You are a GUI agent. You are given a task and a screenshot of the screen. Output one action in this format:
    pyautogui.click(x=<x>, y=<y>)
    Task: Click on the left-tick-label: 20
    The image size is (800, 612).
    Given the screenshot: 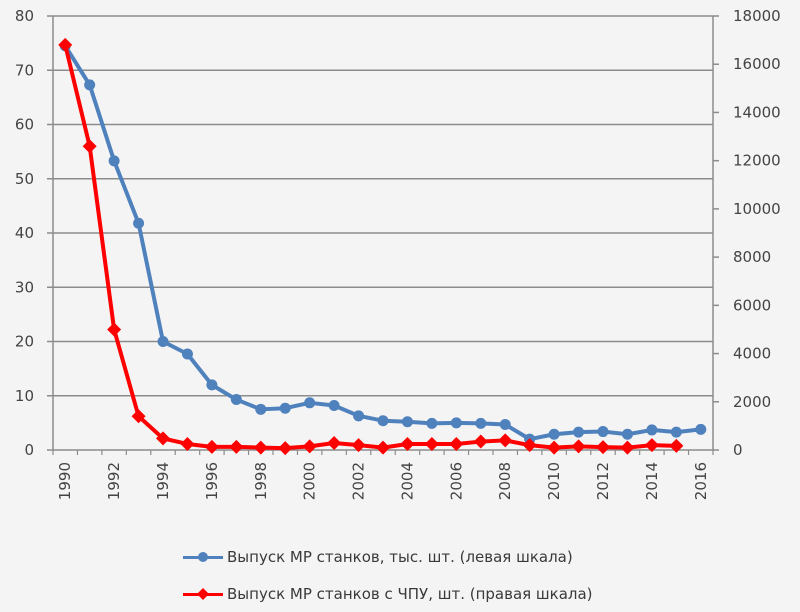 What is the action you would take?
    pyautogui.click(x=24, y=342)
    